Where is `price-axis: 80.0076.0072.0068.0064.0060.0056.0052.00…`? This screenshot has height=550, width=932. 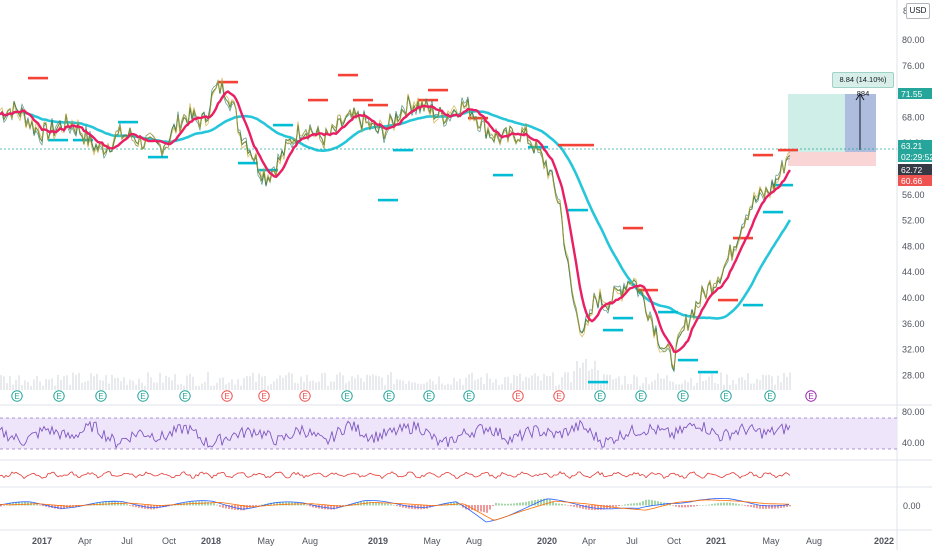 price-axis: 80.0076.0072.0068.0064.0060.0056.0052.00… is located at coordinates (913, 207).